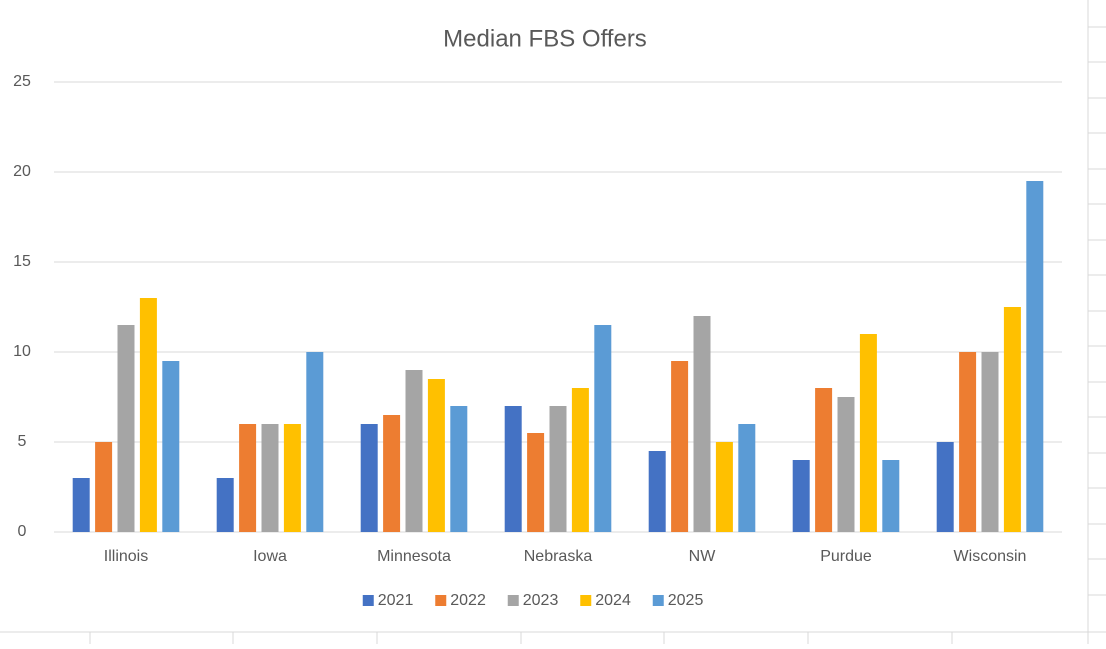  Describe the element at coordinates (541, 600) in the screenshot. I see `legend-label: 2023` at that location.